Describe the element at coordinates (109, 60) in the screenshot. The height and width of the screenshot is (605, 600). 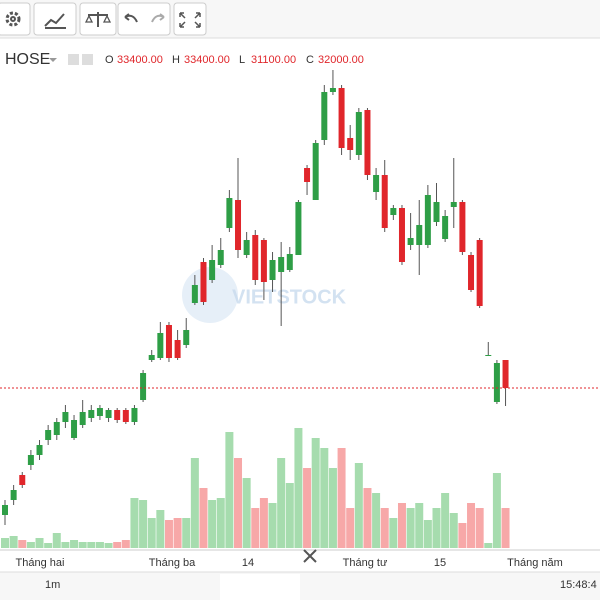
I see `ohlc-key: O` at that location.